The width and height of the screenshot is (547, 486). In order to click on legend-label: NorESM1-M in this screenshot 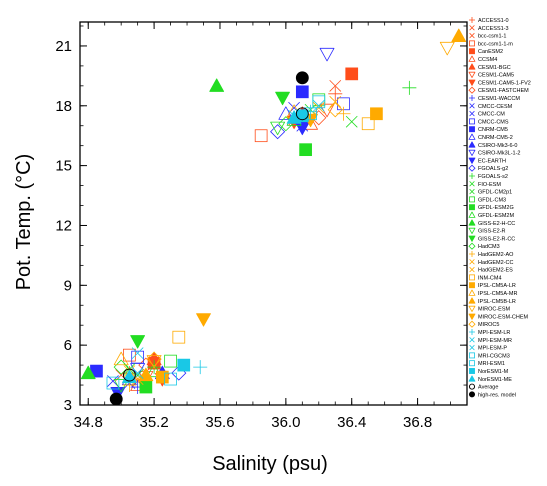, I will do `click(493, 372)`.